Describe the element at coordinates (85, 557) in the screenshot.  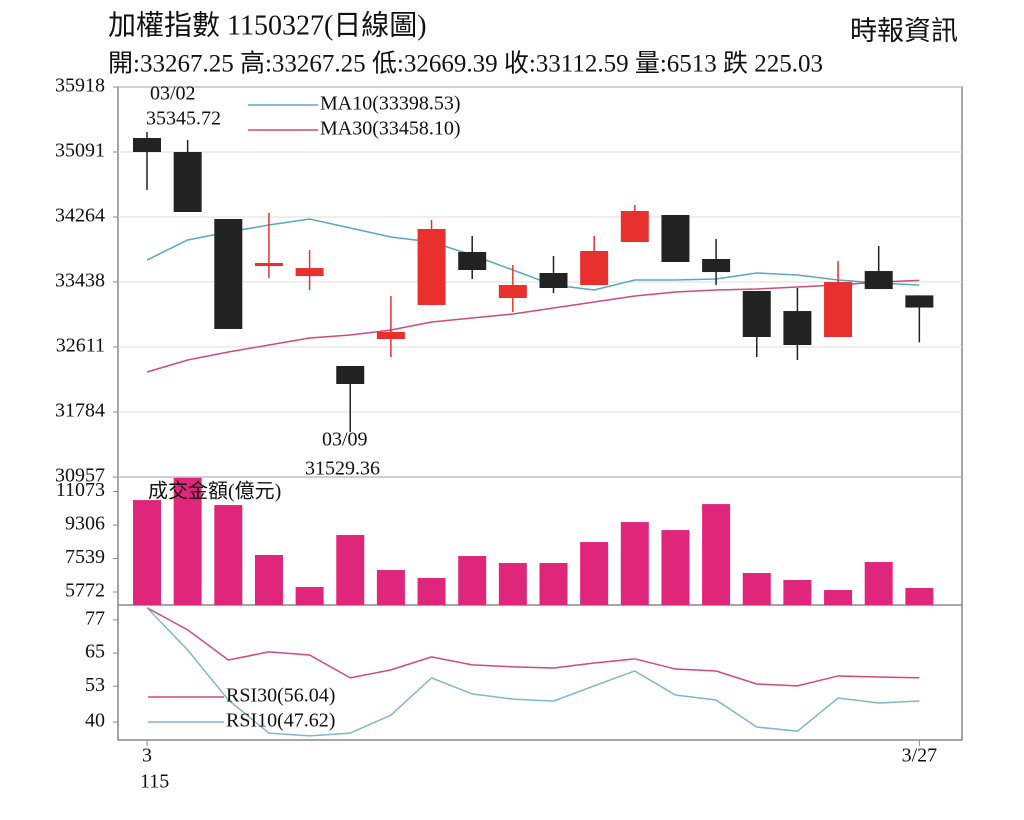
I see `y-tick-label: 7539` at that location.